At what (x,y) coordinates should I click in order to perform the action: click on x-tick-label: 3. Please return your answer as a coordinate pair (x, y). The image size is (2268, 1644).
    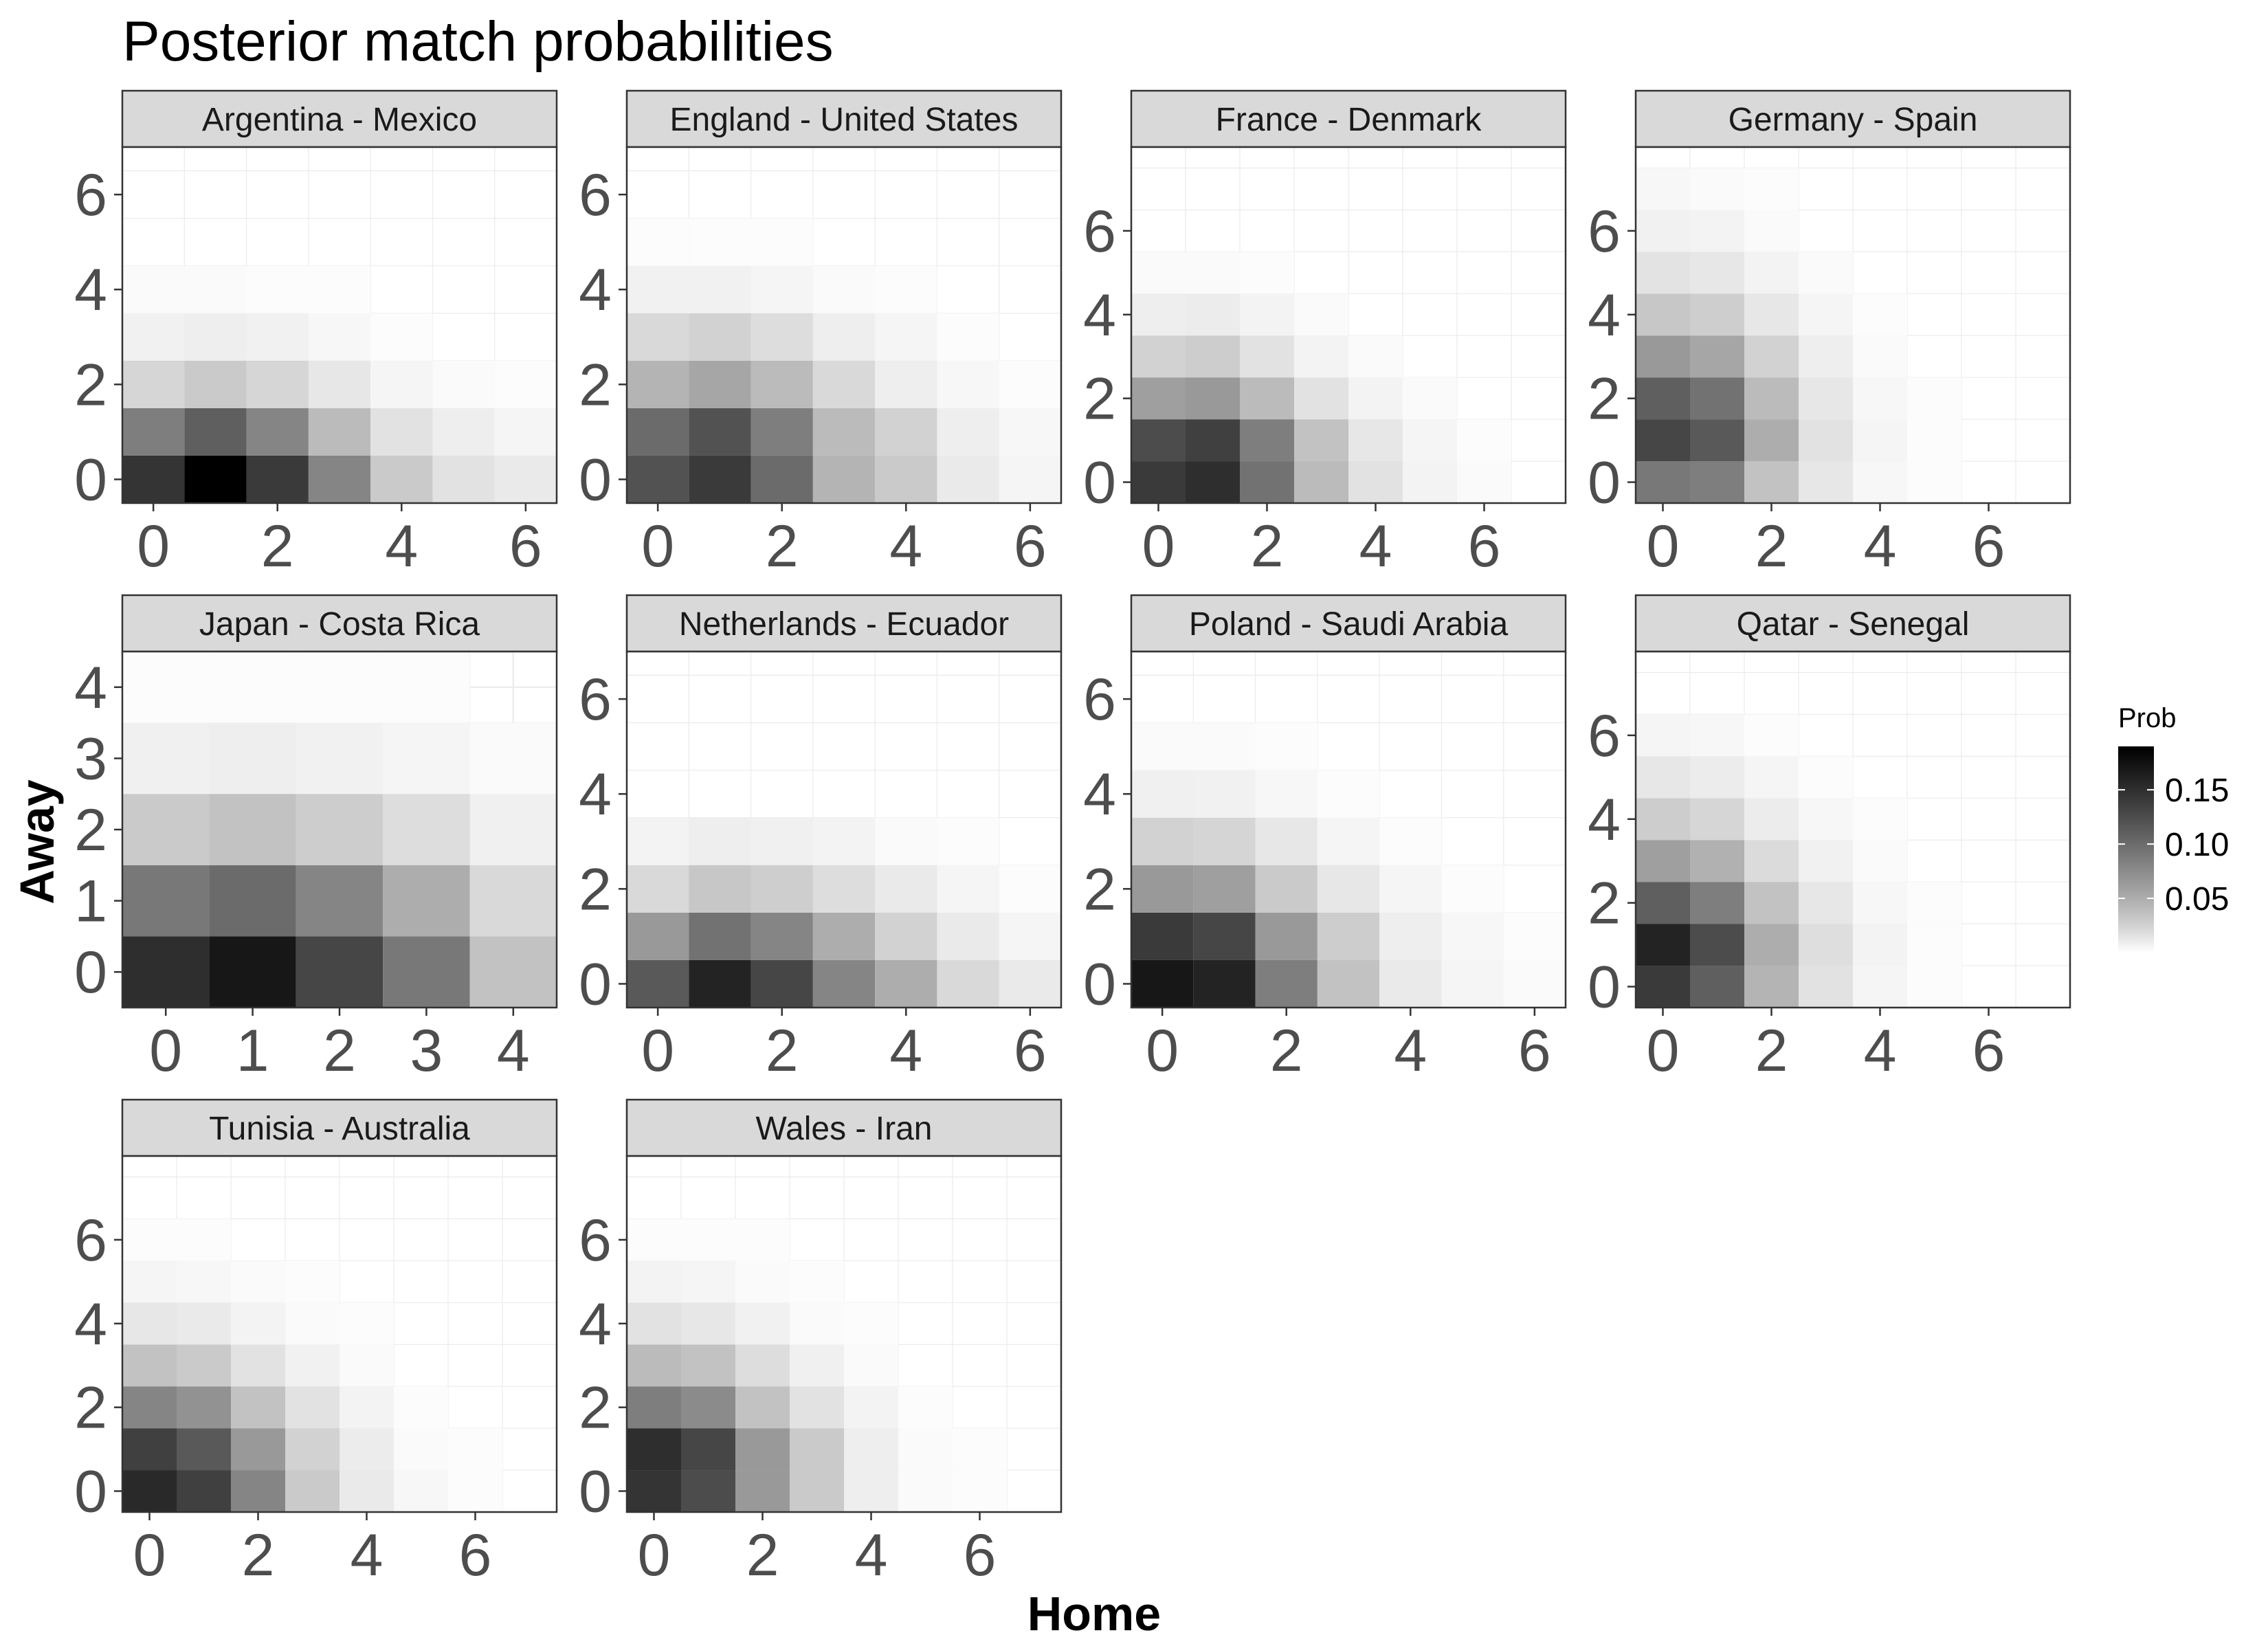
    Looking at the image, I should click on (426, 1051).